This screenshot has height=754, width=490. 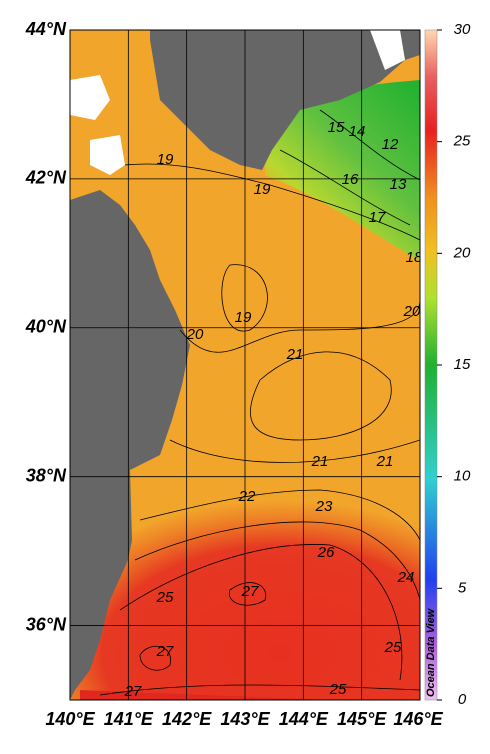 I want to click on x-tick-label: 142°E, so click(x=187, y=719).